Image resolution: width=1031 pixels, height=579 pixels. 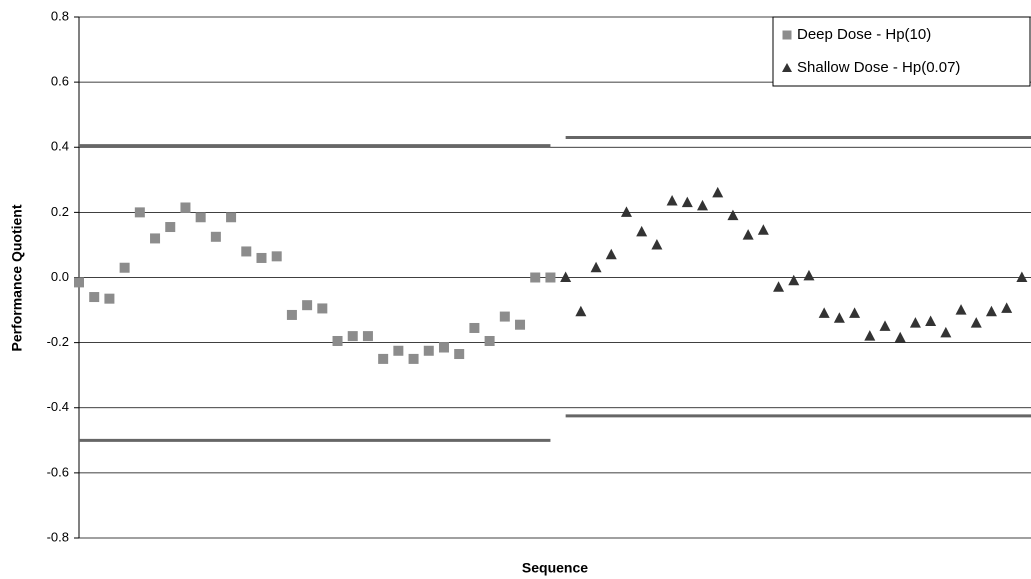 What do you see at coordinates (17, 277) in the screenshot?
I see `y-axis-label: Performance Quotient` at bounding box center [17, 277].